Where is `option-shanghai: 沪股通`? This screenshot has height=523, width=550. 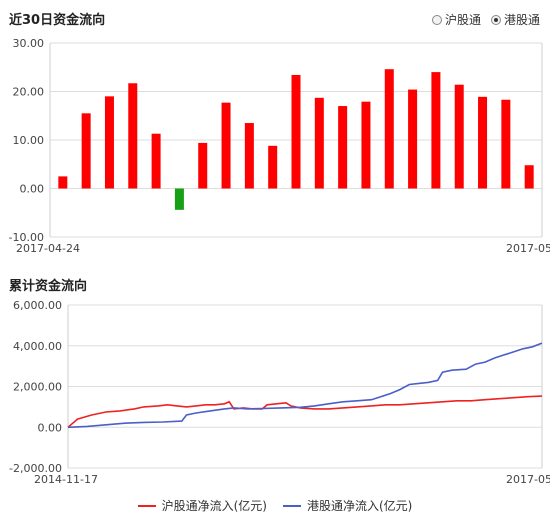
option-shanghai: 沪股通 is located at coordinates (456, 19).